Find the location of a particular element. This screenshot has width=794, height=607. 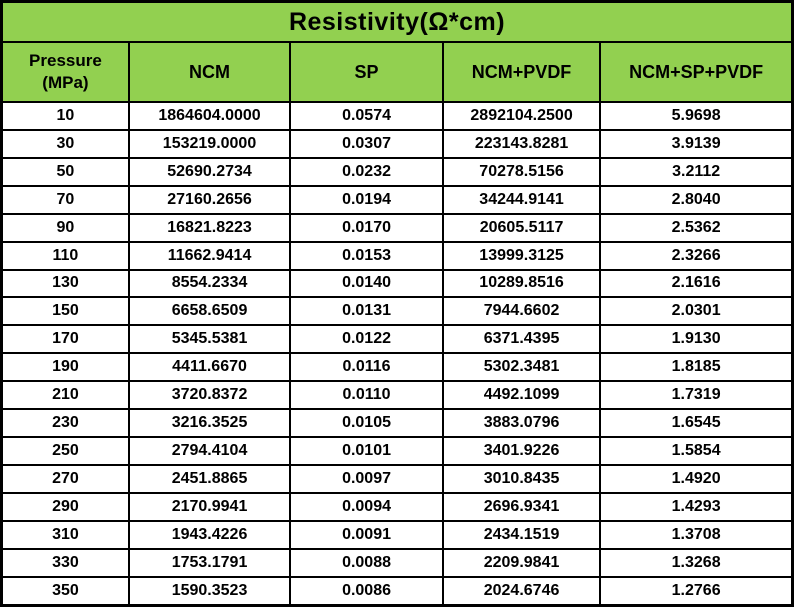

value-cell: 6371.4395 is located at coordinates (521, 339).